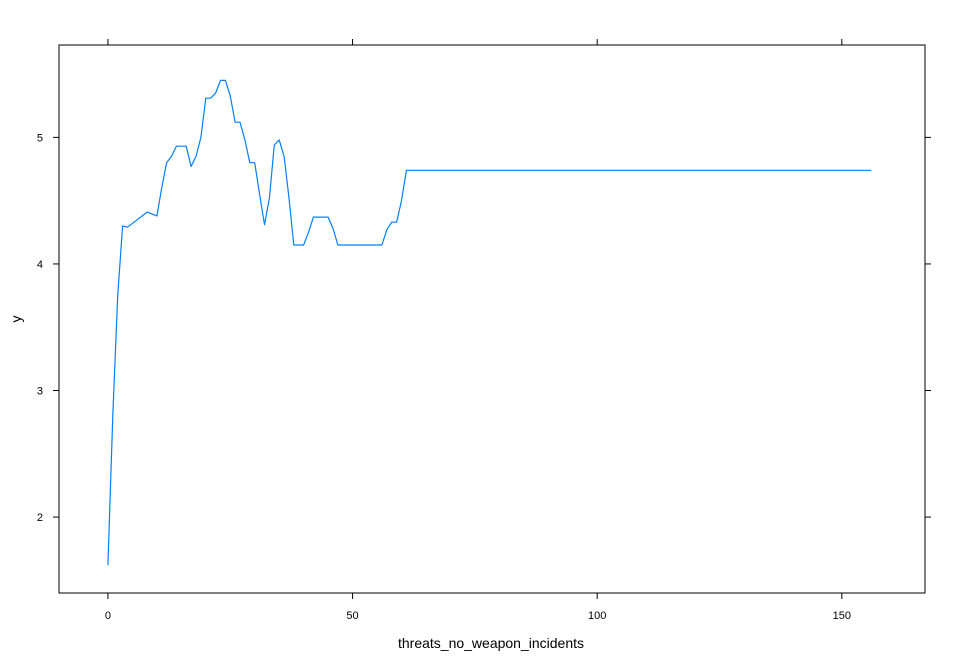 The image size is (964, 665). Describe the element at coordinates (16, 319) in the screenshot. I see `y-axis-label: y` at that location.